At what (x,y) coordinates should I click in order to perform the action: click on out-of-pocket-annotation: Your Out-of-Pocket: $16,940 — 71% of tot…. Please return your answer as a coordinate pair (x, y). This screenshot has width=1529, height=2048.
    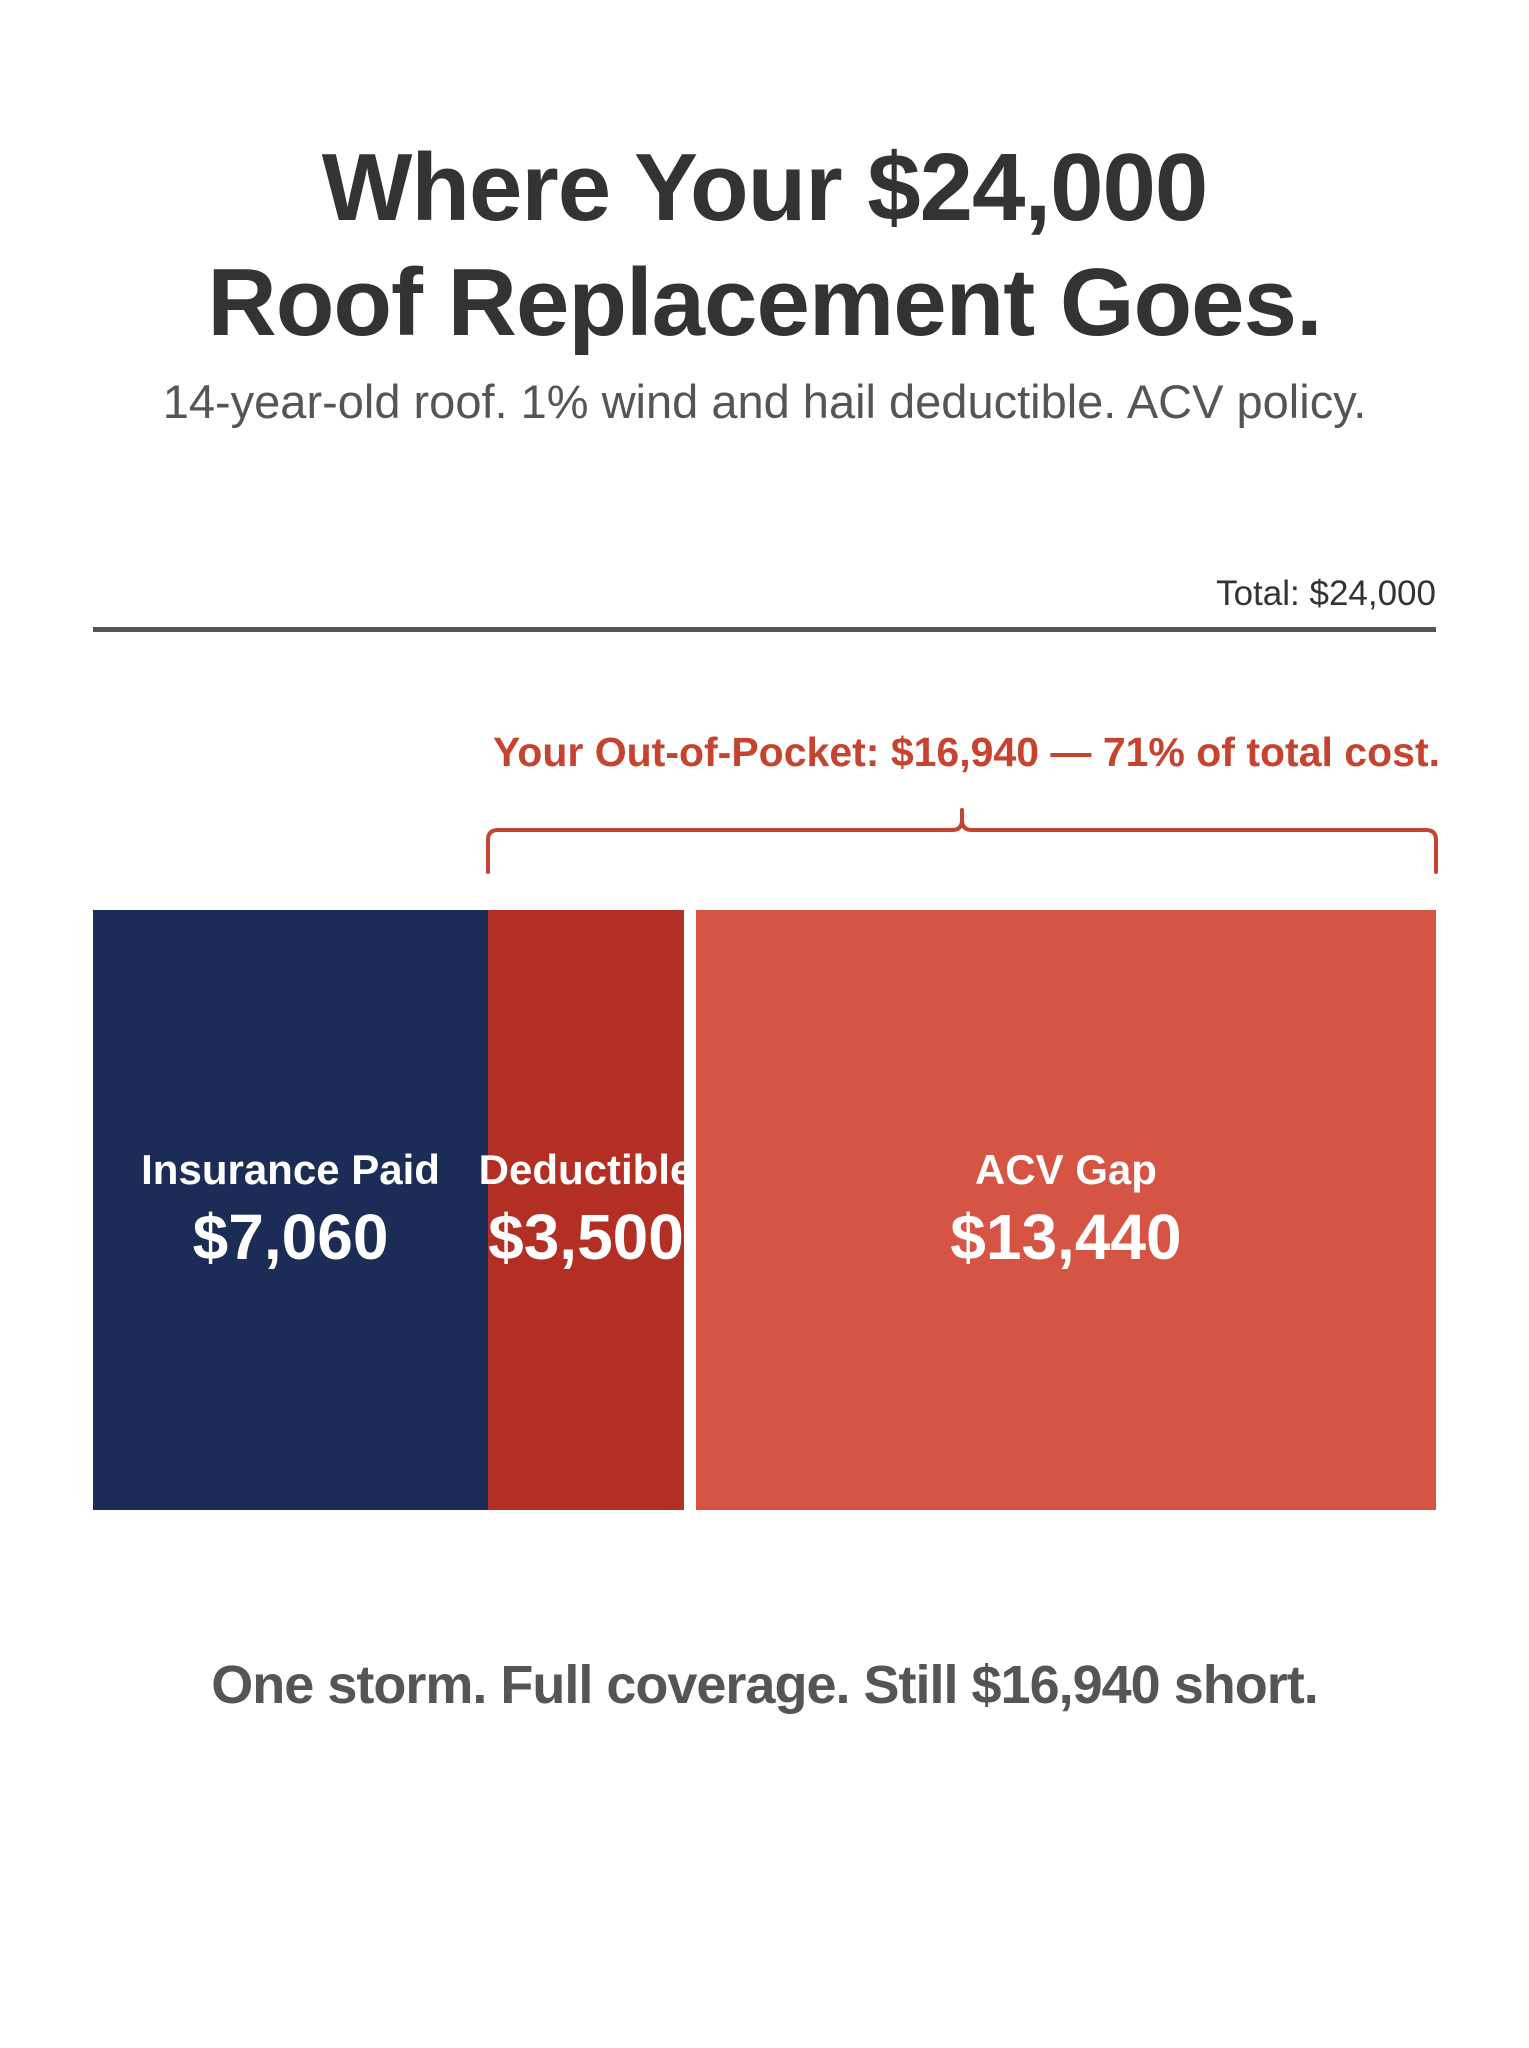
    Looking at the image, I should click on (966, 752).